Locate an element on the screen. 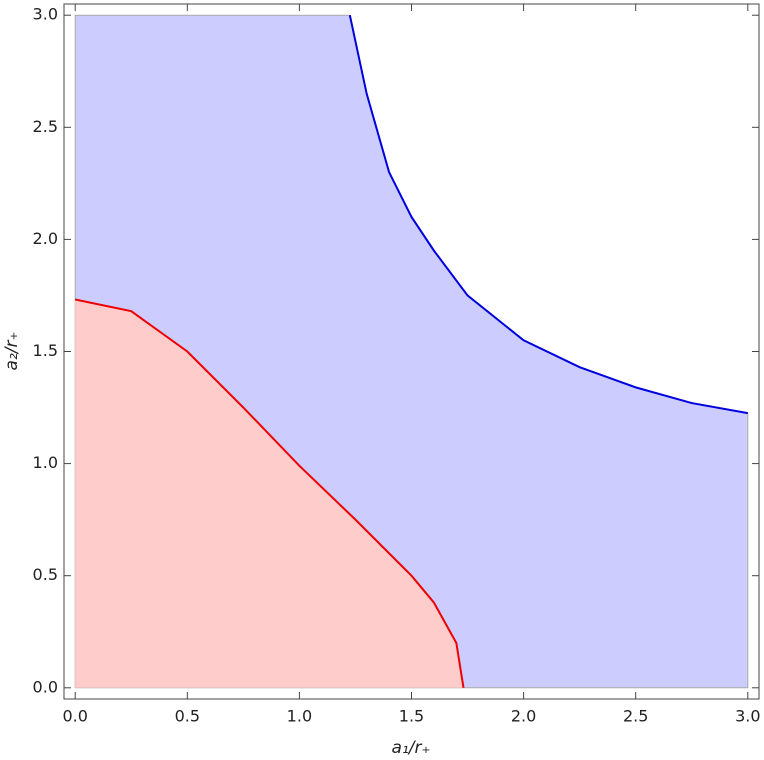 This screenshot has width=764, height=760. x-tick-label: 1.5 is located at coordinates (411, 716).